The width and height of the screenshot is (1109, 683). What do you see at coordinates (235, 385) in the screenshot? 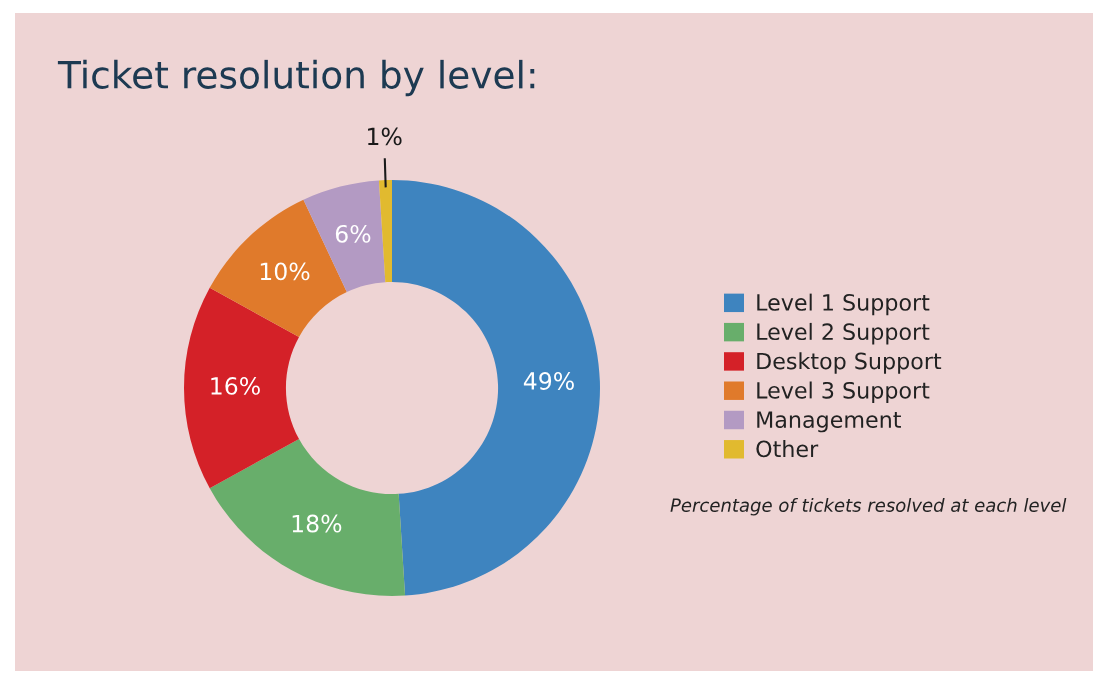
I see `data-label: 16%` at bounding box center [235, 385].